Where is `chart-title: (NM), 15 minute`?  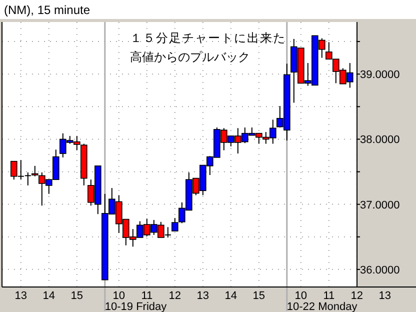
chart-title: (NM), 15 minute is located at coordinates (47, 10).